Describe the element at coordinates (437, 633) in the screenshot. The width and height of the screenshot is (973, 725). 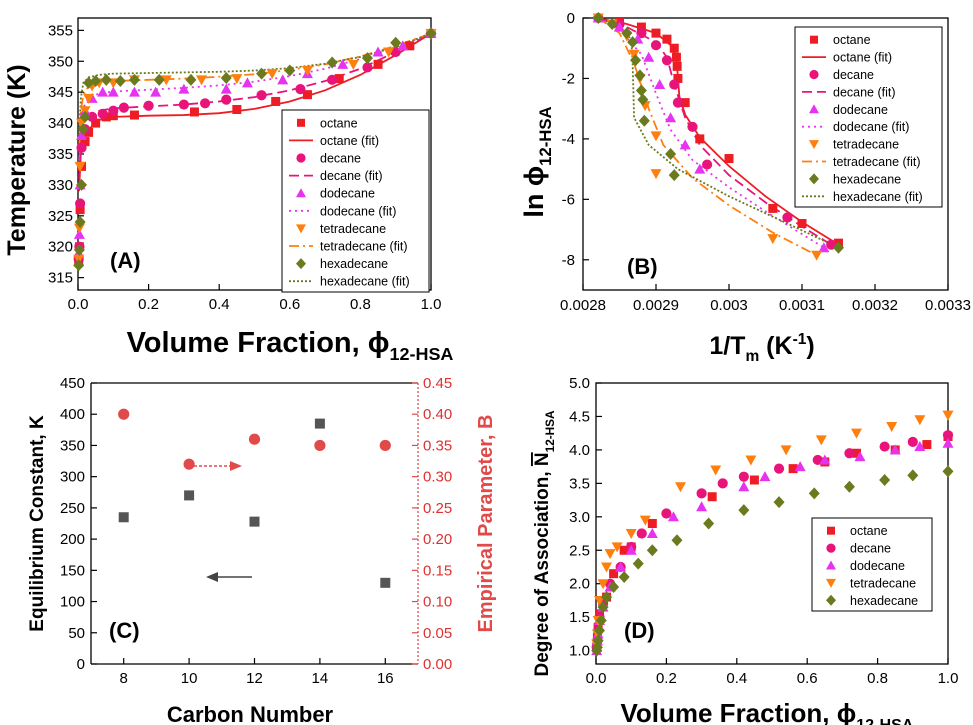
I see `y-tick-label-right-c: 0.05` at that location.